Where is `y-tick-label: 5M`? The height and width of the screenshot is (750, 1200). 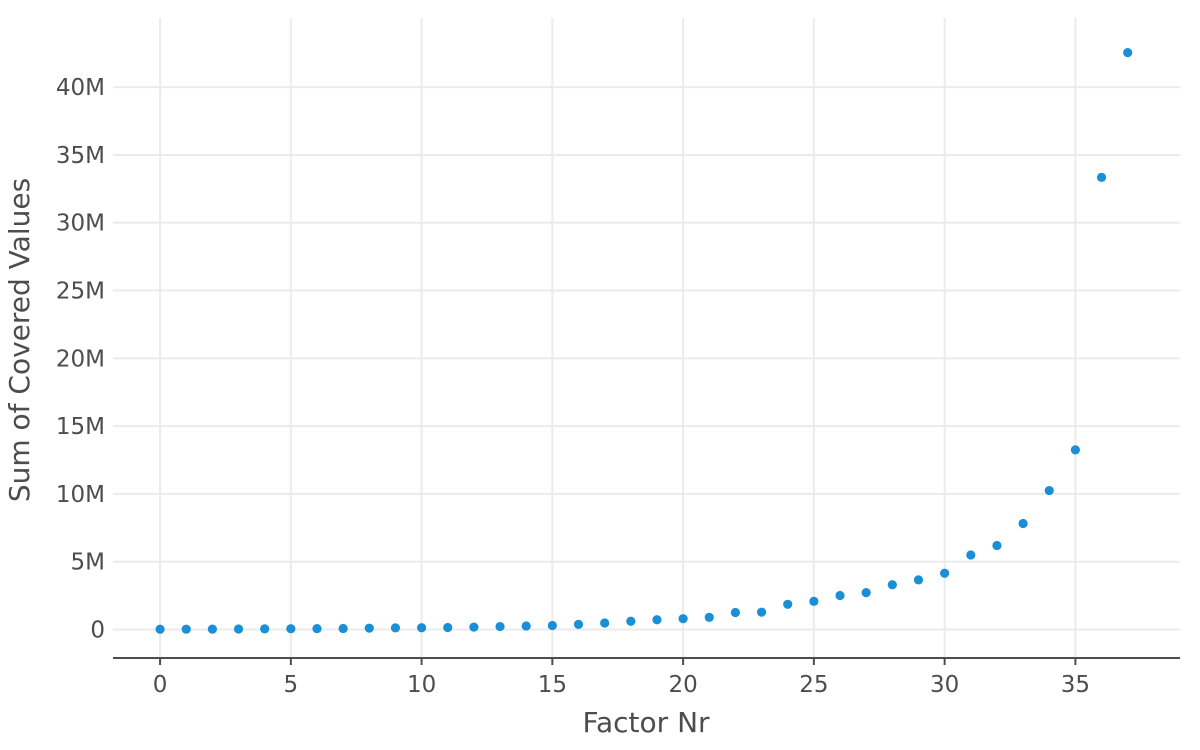 y-tick-label: 5M is located at coordinates (88, 563).